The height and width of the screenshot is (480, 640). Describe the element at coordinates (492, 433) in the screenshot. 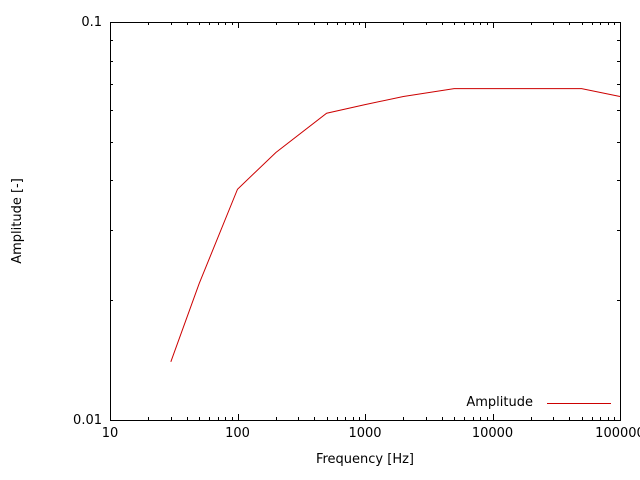

I see `x-tick-label: 10000` at that location.